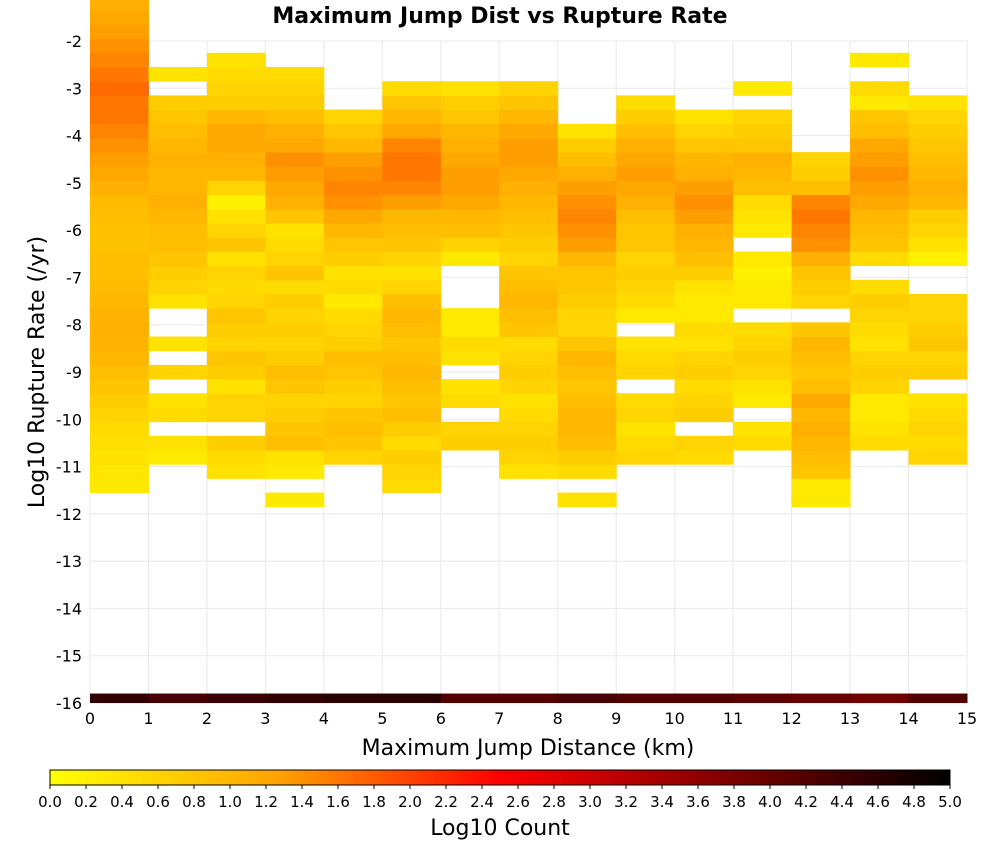 The height and width of the screenshot is (850, 1000). I want to click on colorbar-tick-label: 3.8, so click(734, 802).